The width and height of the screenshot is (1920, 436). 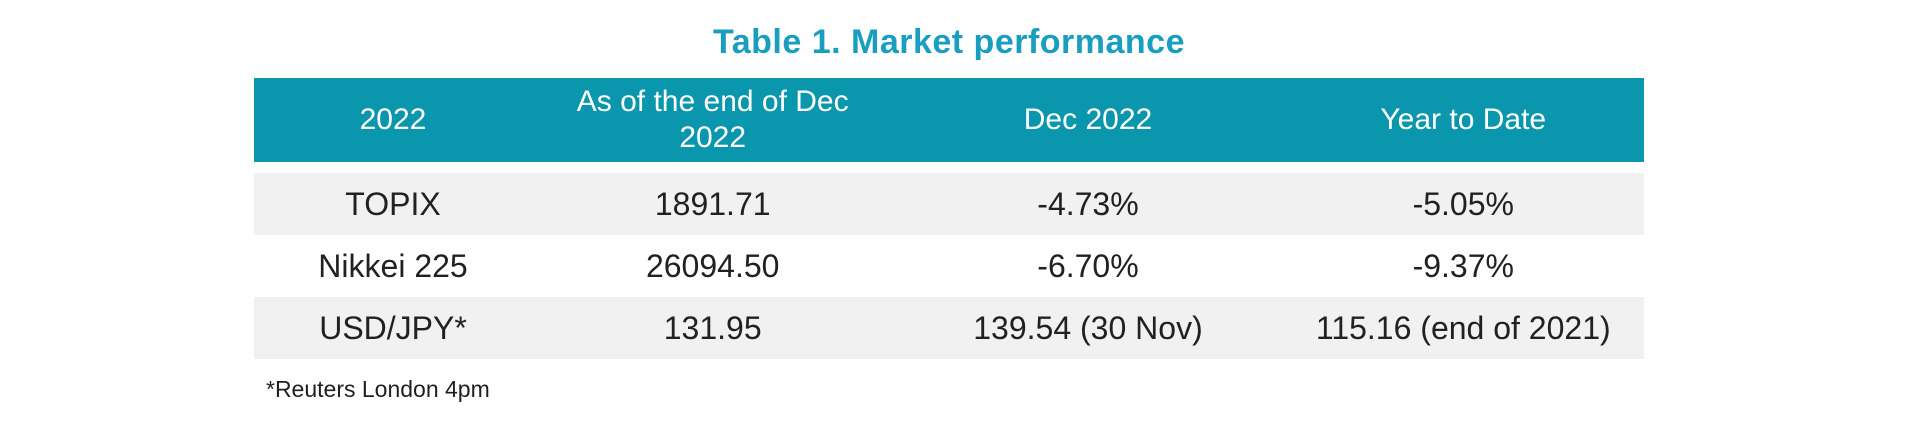 I want to click on header-label: As of the end of Dec 2022, so click(x=712, y=119).